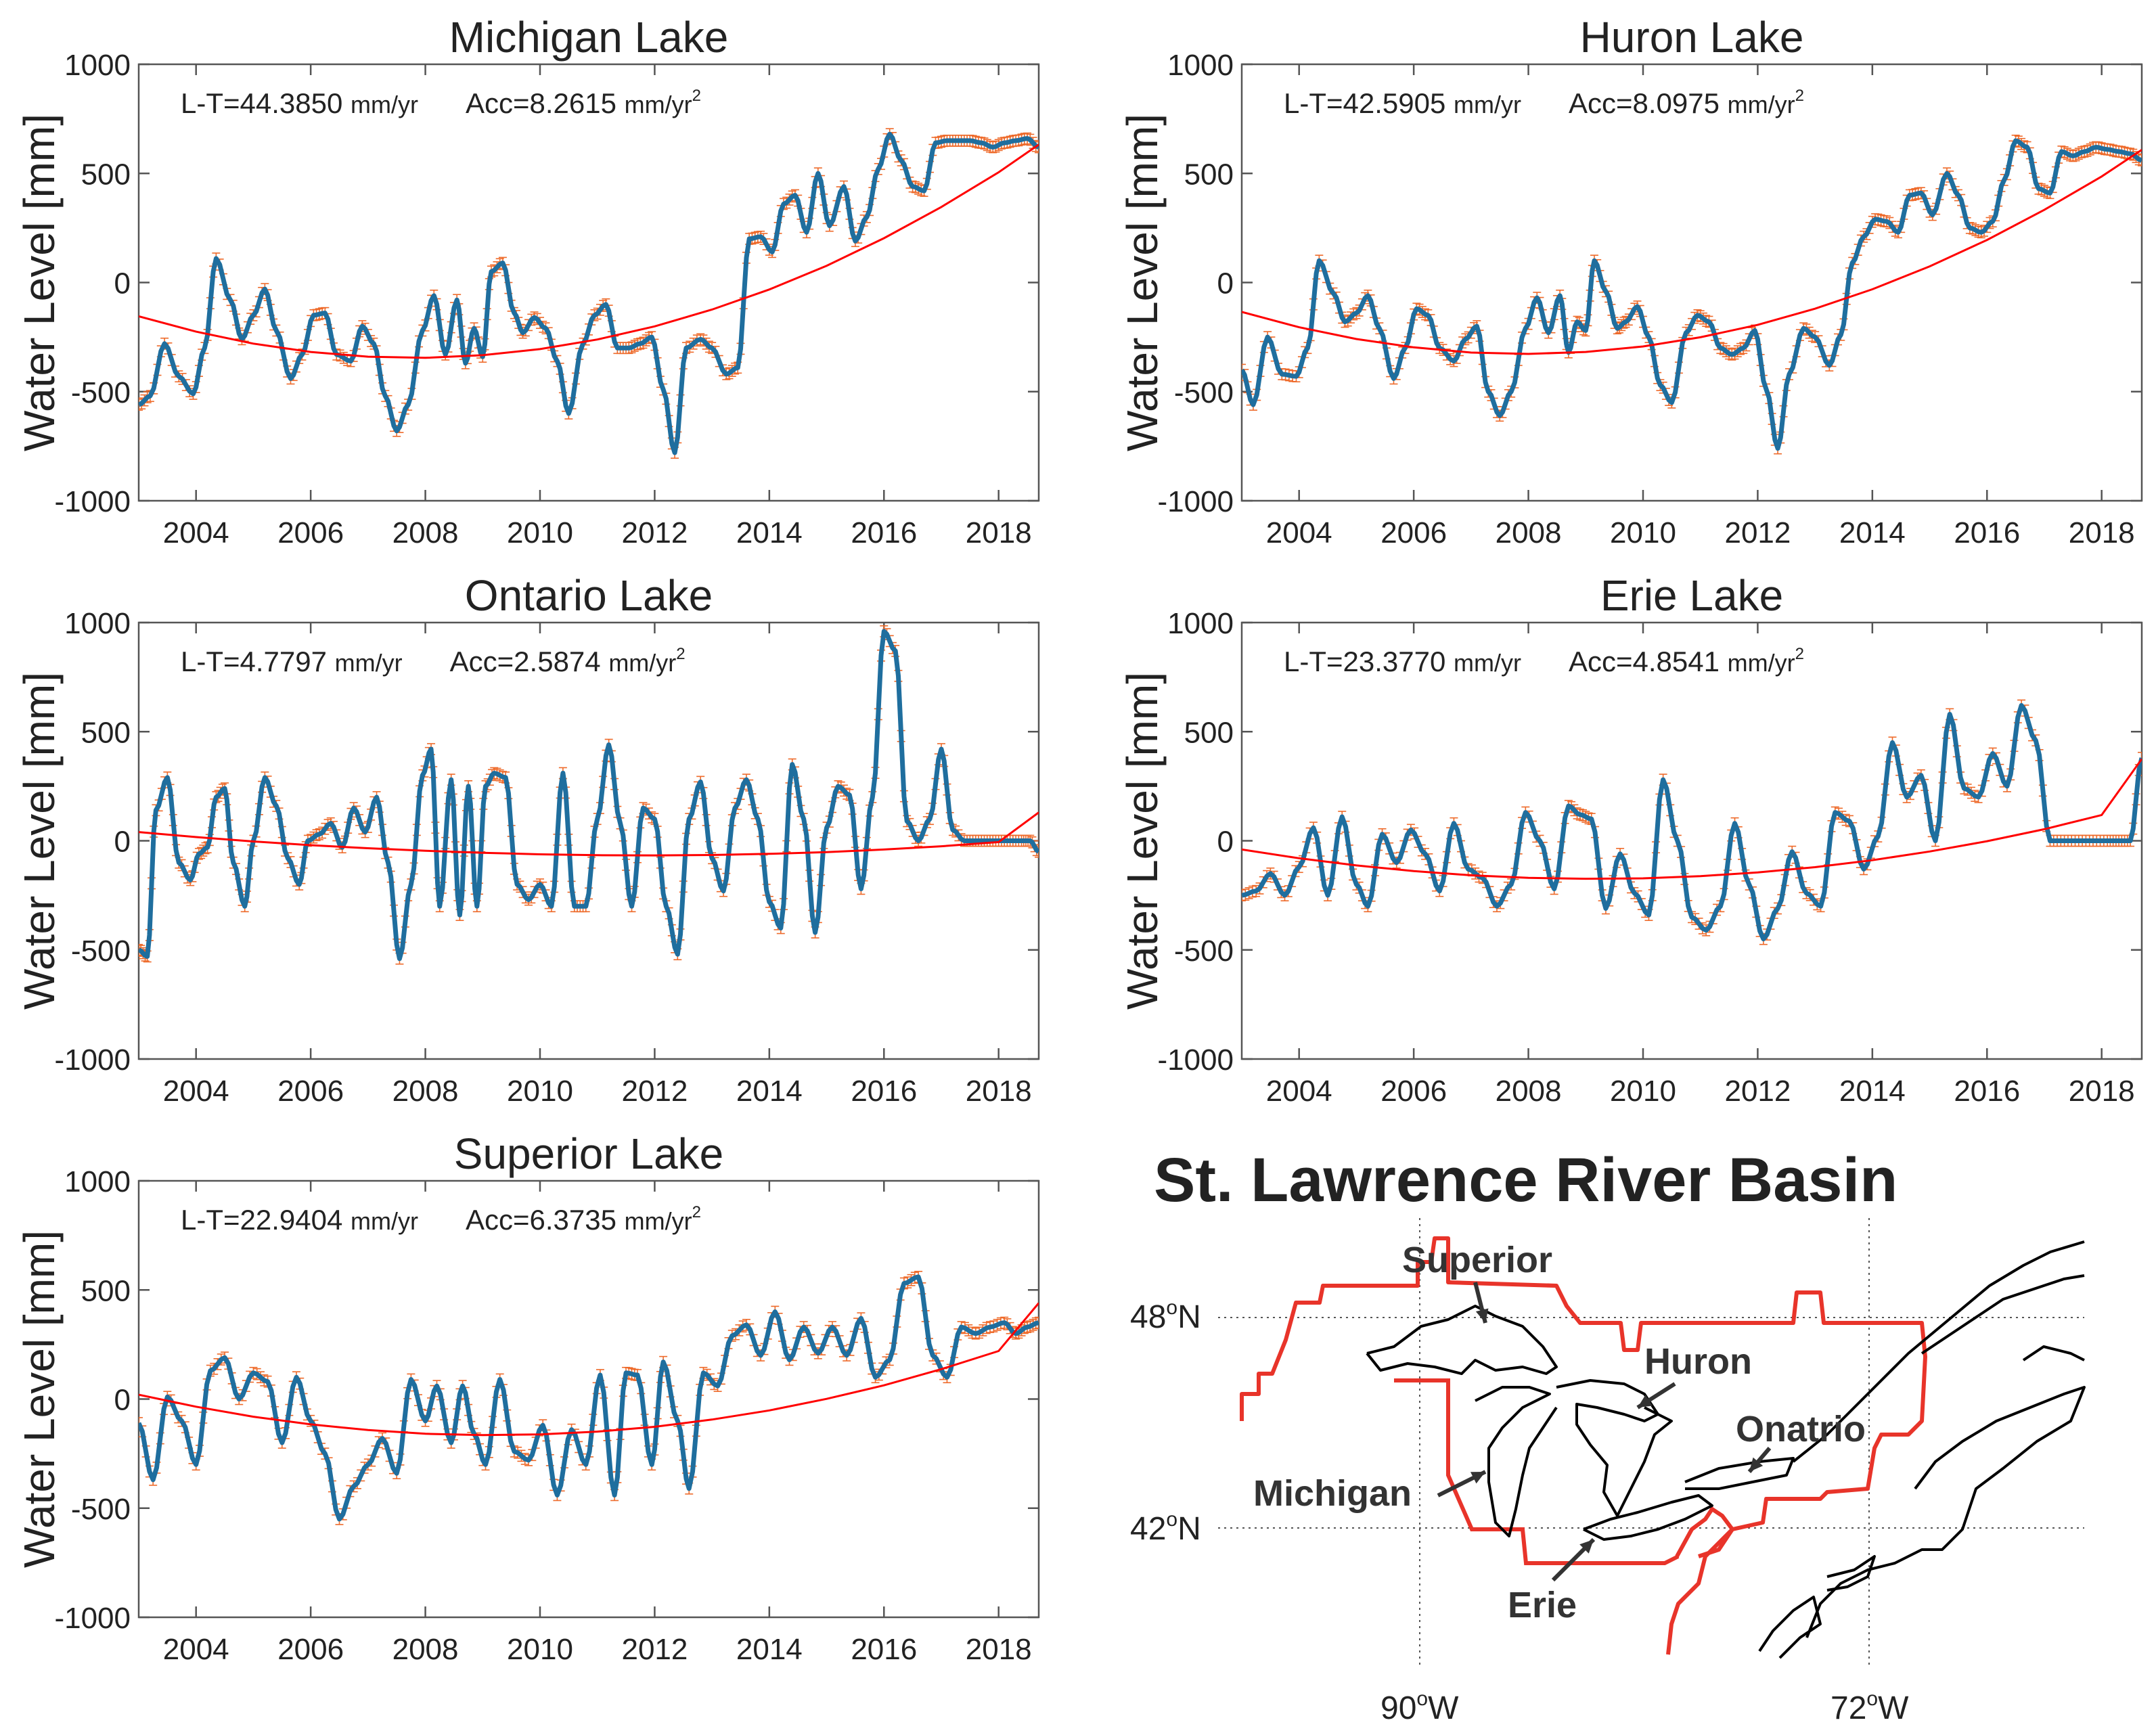  I want to click on trend-annotation: L-T=4.7797 mm/yr Acc=2.5874 mm/yr2, so click(433, 661).